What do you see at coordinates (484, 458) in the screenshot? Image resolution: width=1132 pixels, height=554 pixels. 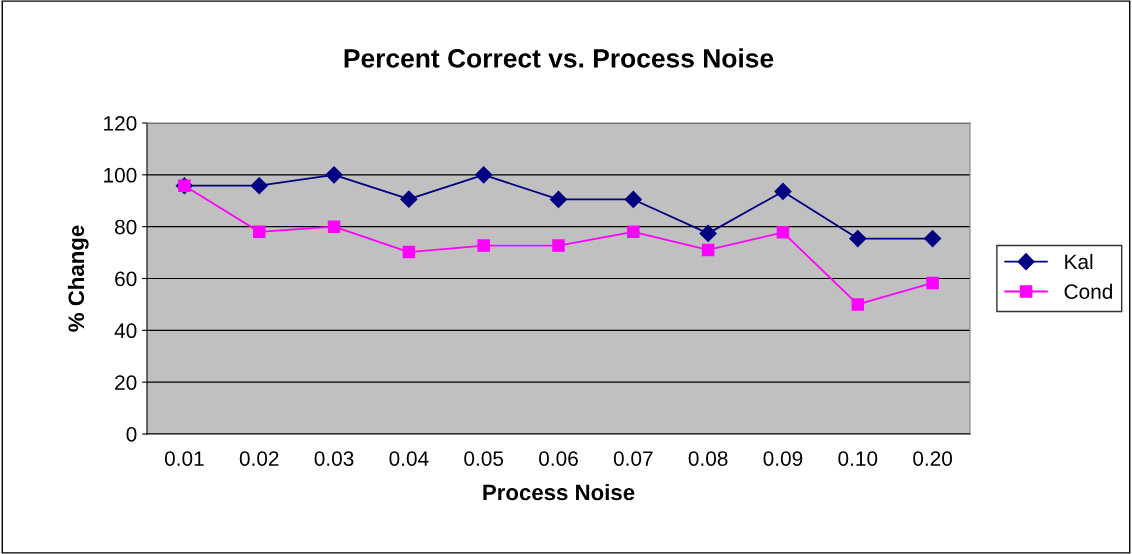 I see `x-tick-label: 0.05` at bounding box center [484, 458].